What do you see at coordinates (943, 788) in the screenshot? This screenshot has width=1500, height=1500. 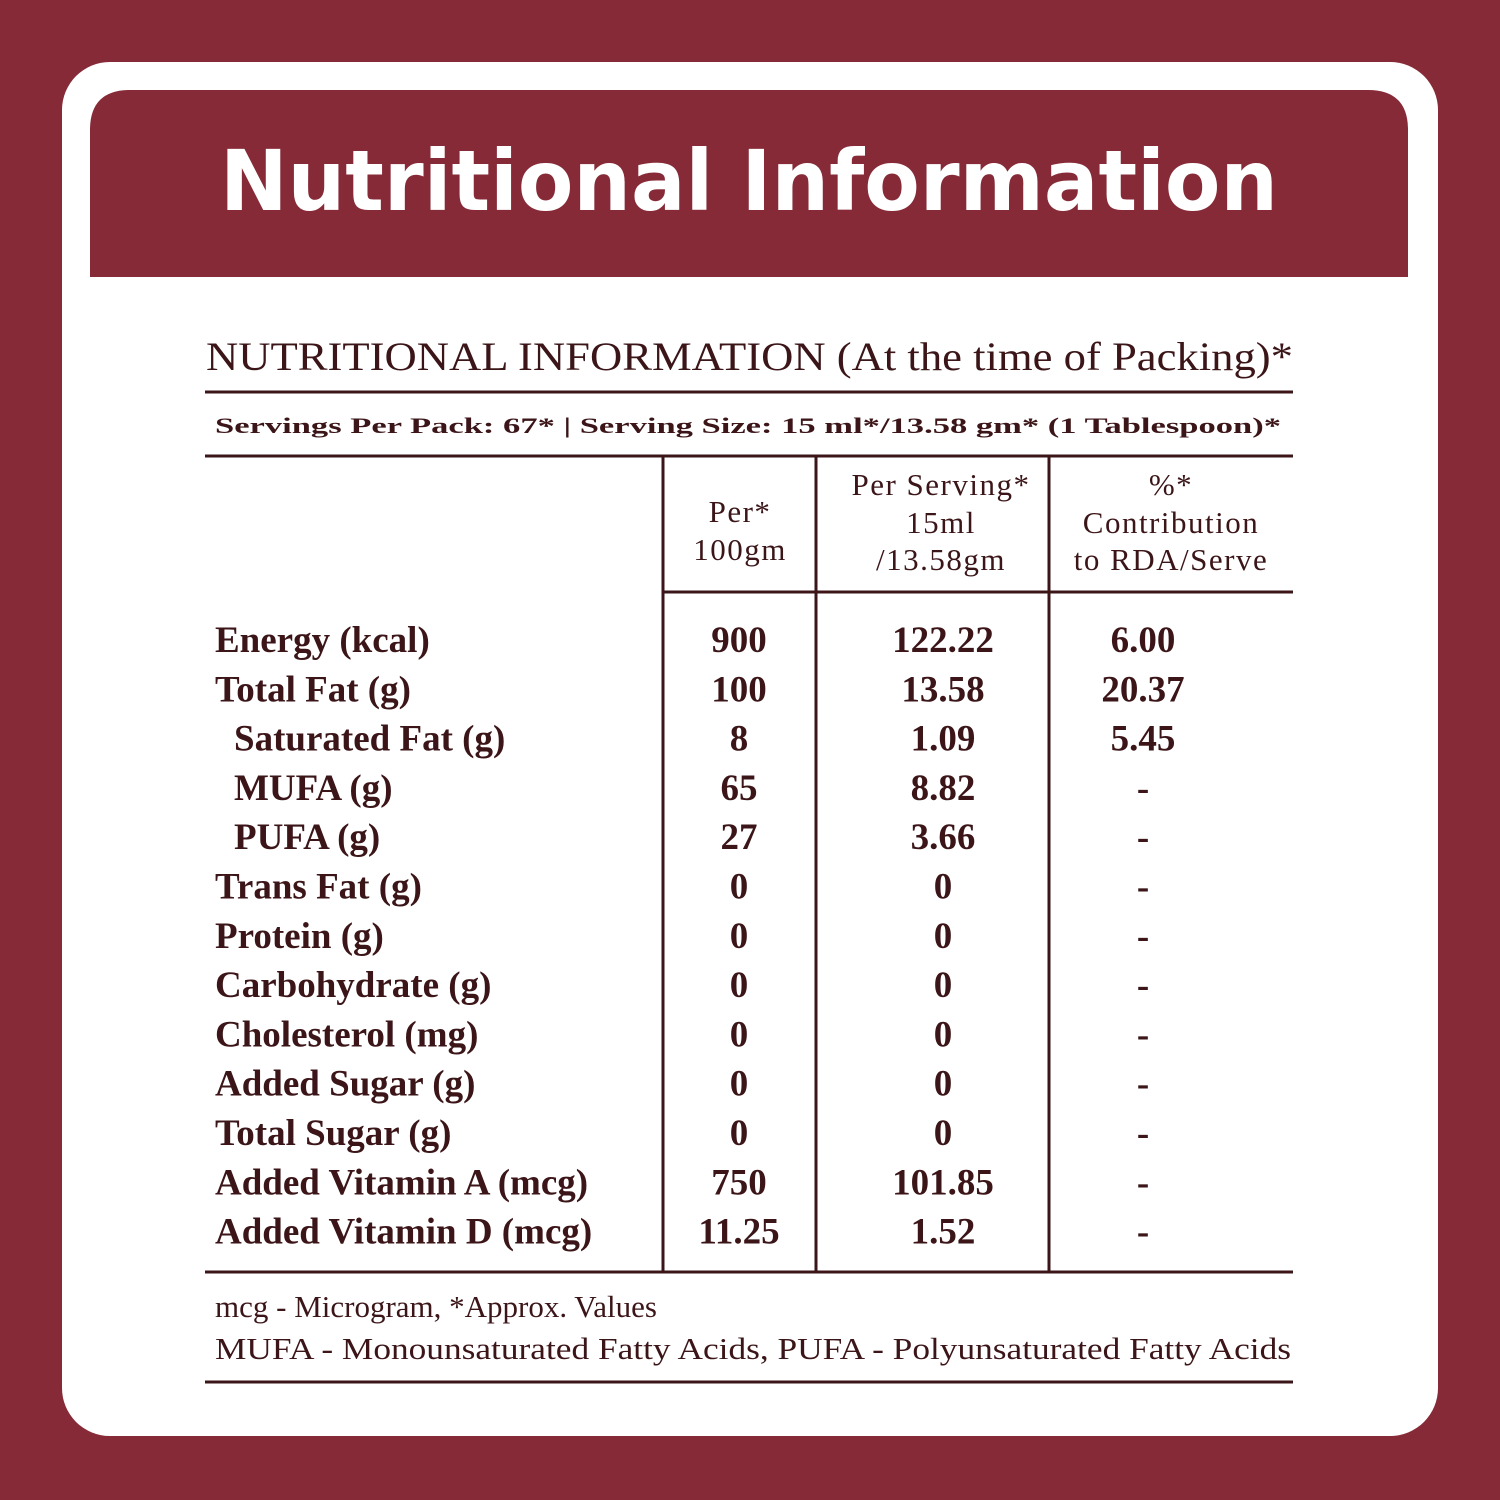 I see `cell-value: 8.82` at bounding box center [943, 788].